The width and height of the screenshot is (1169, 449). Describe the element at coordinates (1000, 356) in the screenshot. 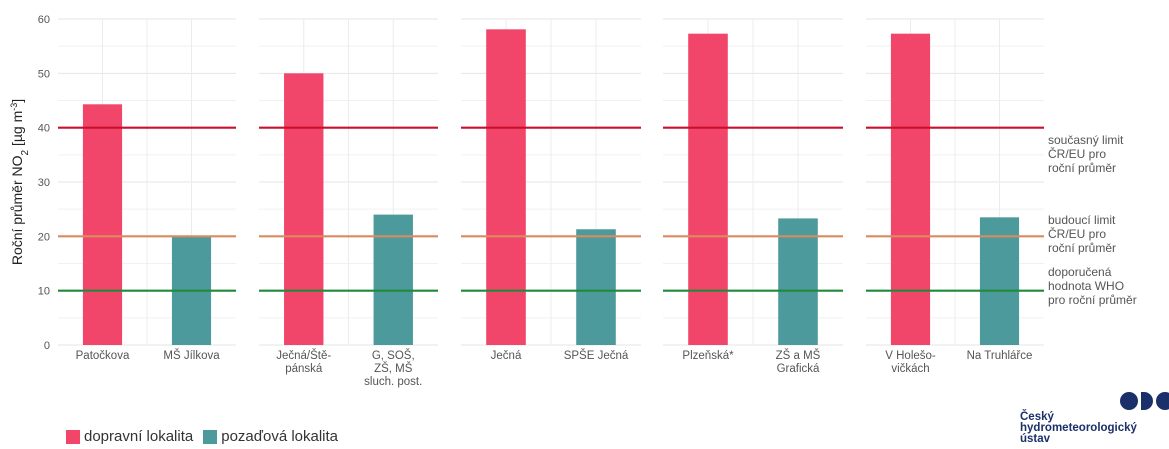

I see `category-label: Na Truhlářce` at that location.